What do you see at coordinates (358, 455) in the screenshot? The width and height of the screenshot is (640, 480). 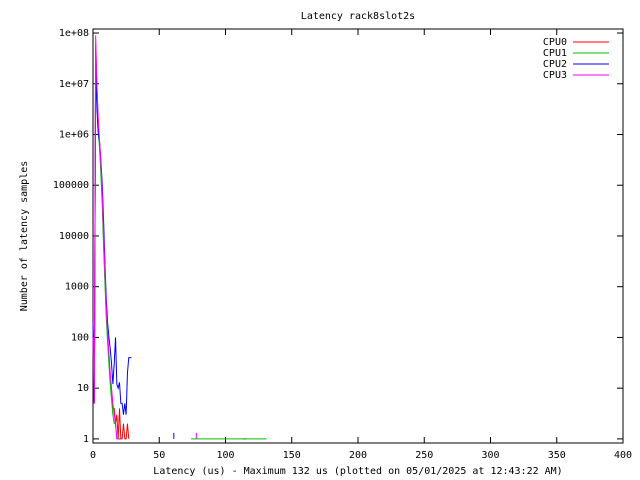 I see `x-tick-label: 200` at bounding box center [358, 455].